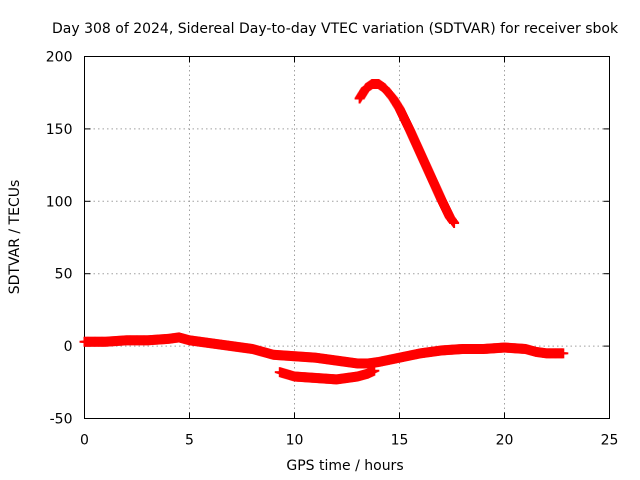 The height and width of the screenshot is (480, 640). What do you see at coordinates (59, 239) in the screenshot?
I see `y-tick-labels: -50 0 50 100 150 200` at bounding box center [59, 239].